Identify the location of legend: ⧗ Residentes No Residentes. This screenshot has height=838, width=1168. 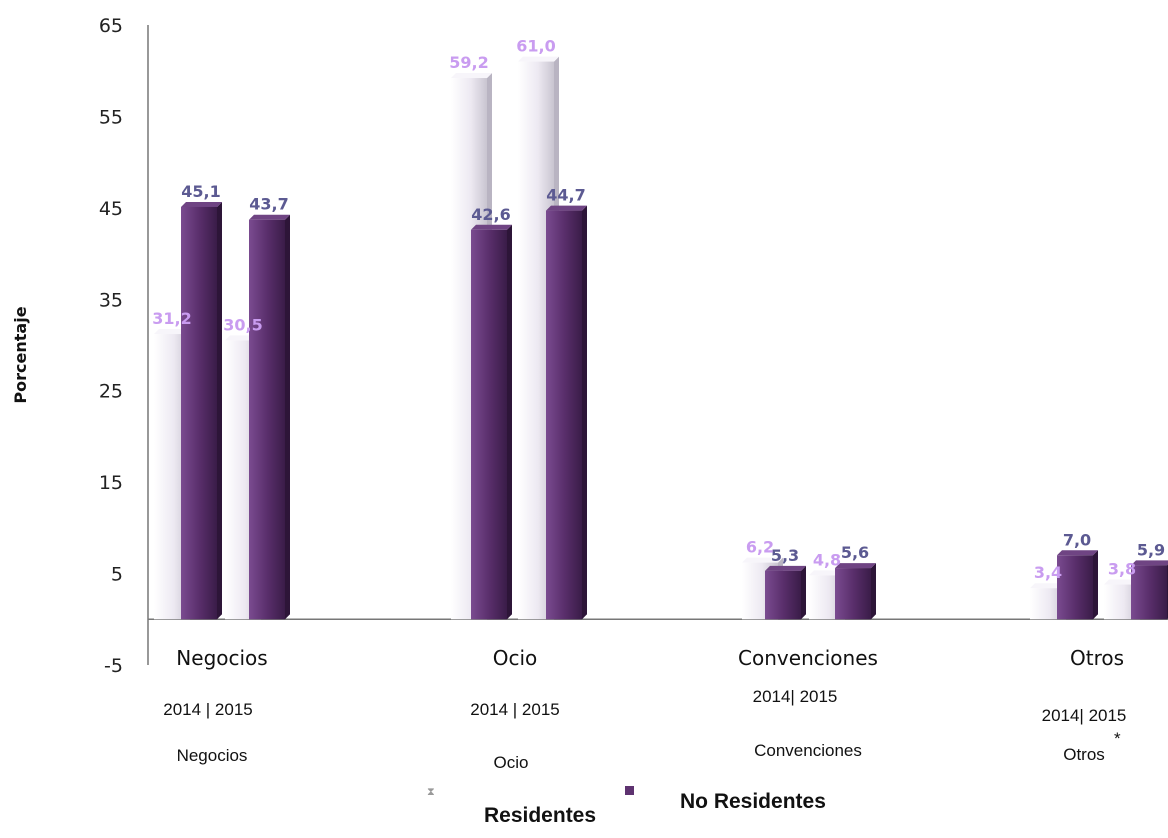
(626, 806).